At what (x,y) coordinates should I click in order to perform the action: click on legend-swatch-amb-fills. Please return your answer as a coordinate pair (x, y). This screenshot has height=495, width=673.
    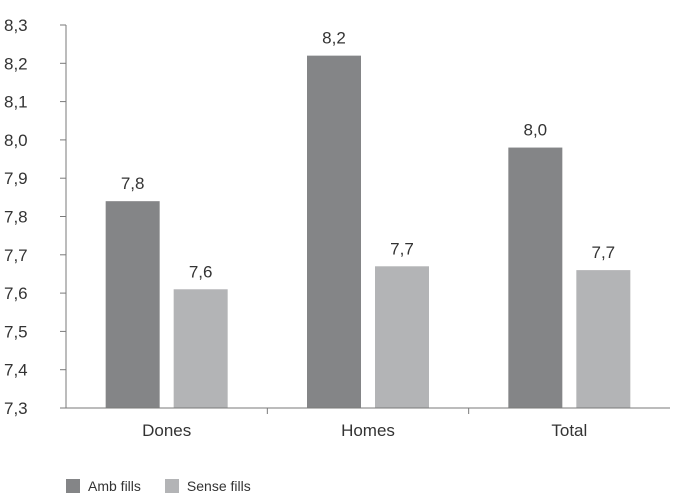
    Looking at the image, I should click on (73, 486).